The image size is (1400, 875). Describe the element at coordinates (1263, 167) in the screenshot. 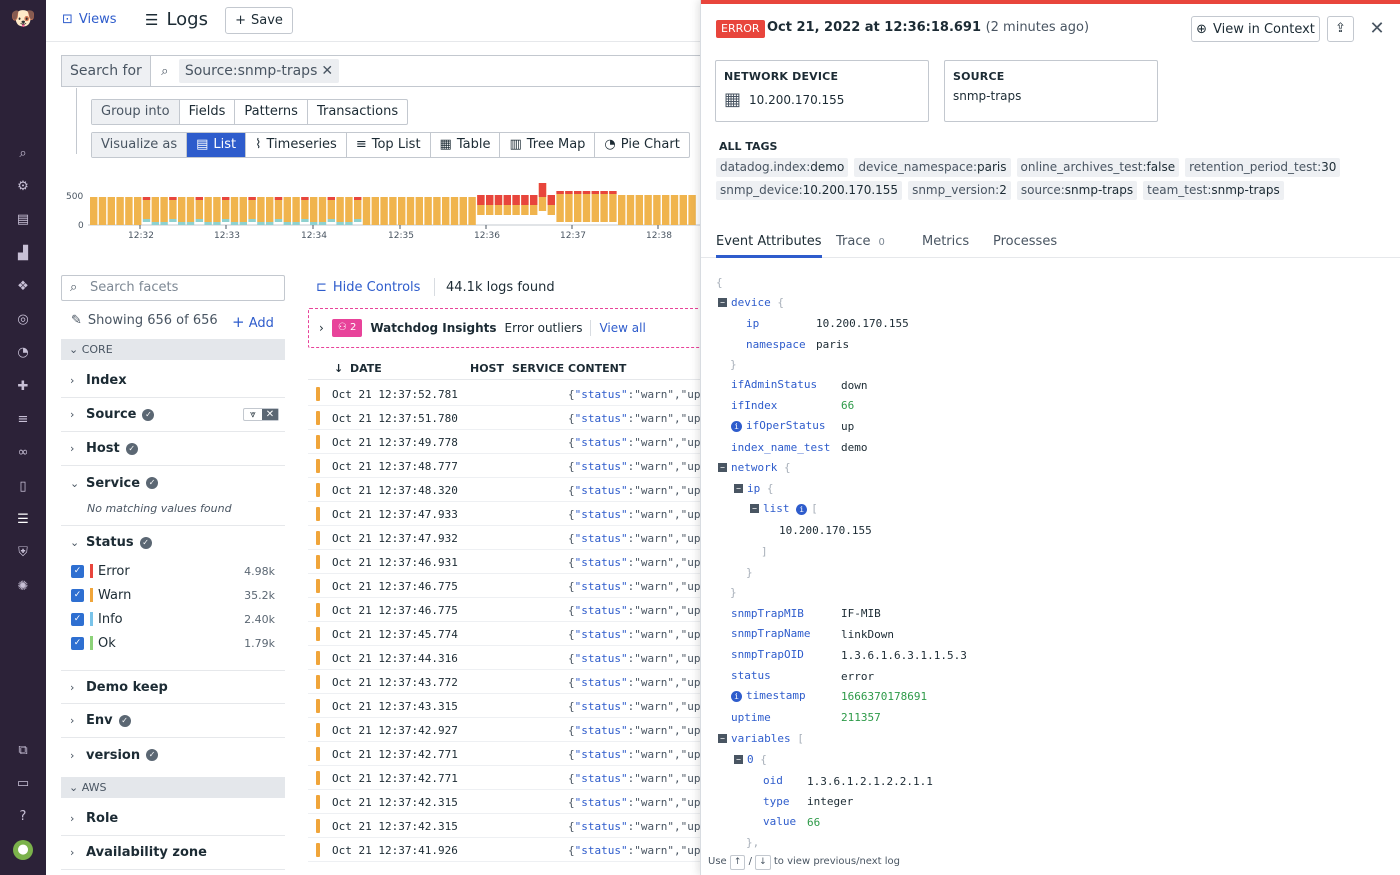

I see `tag-chip: retention_period_test:30` at that location.